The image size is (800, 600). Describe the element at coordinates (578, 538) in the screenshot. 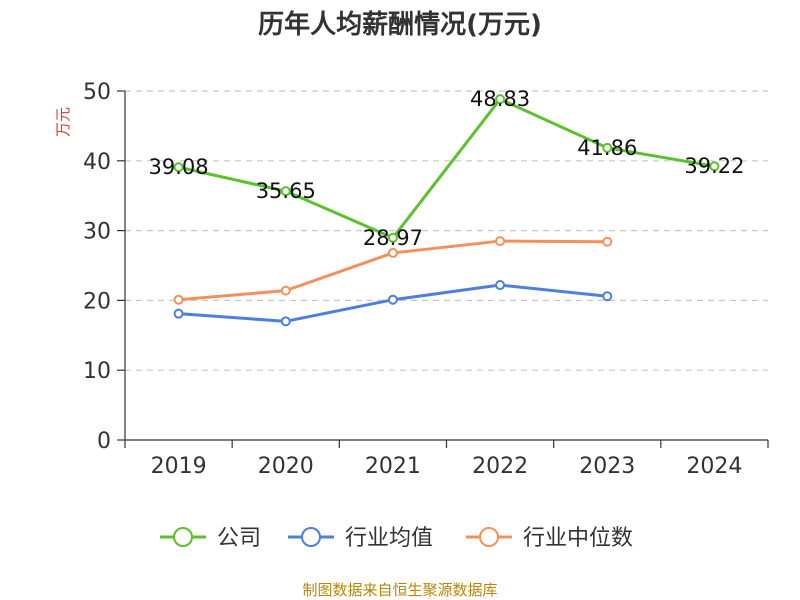

I see `legend-label-2: 行业中位数` at that location.